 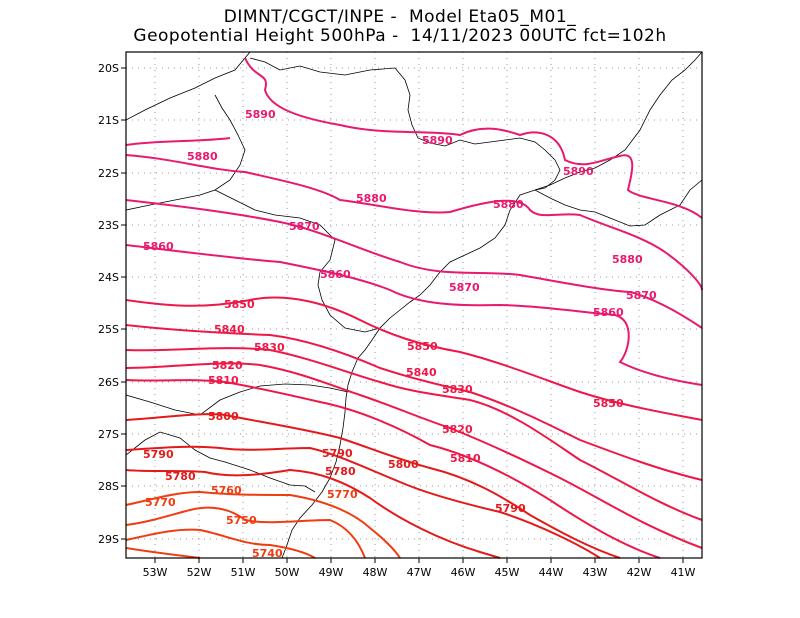 I want to click on lon-label: 51W, so click(x=243, y=572).